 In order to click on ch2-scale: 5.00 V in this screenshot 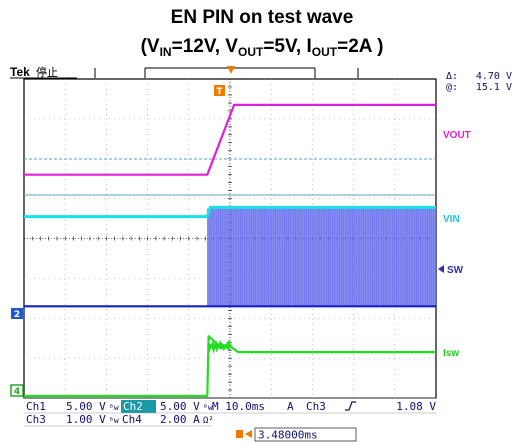, I will do `click(180, 406)`.